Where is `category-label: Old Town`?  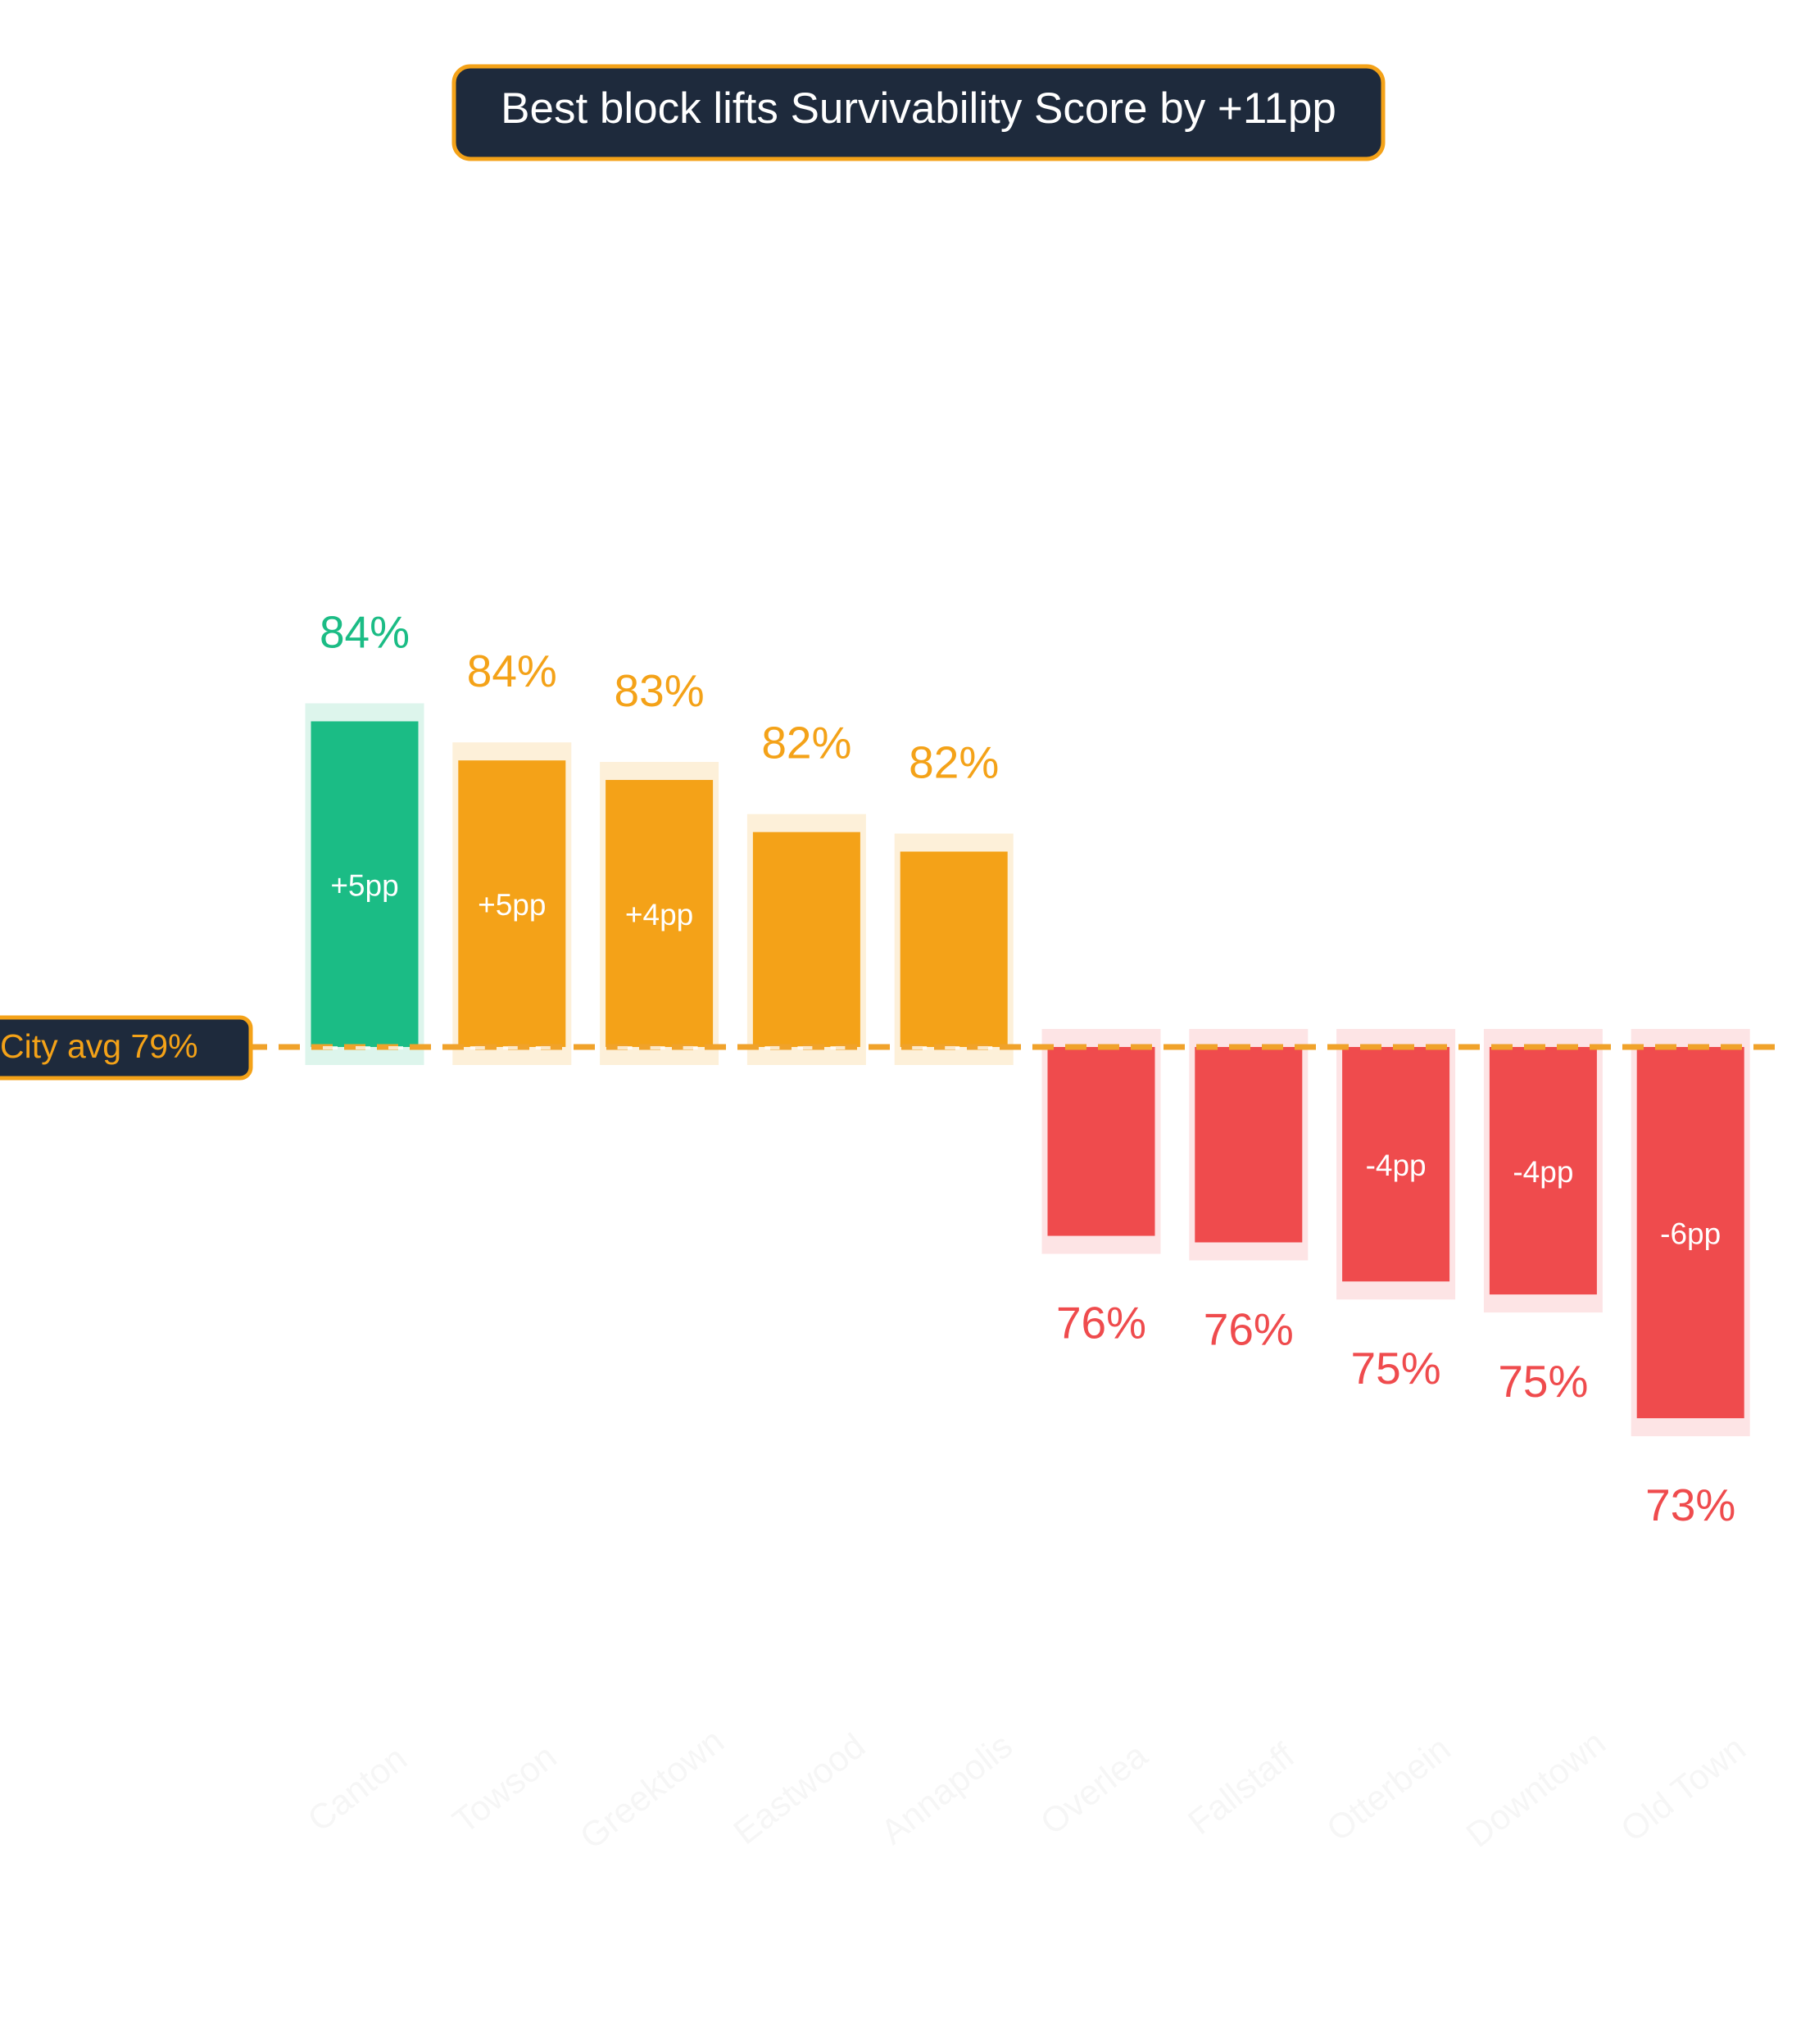
category-label: Old Town is located at coordinates (1683, 1789).